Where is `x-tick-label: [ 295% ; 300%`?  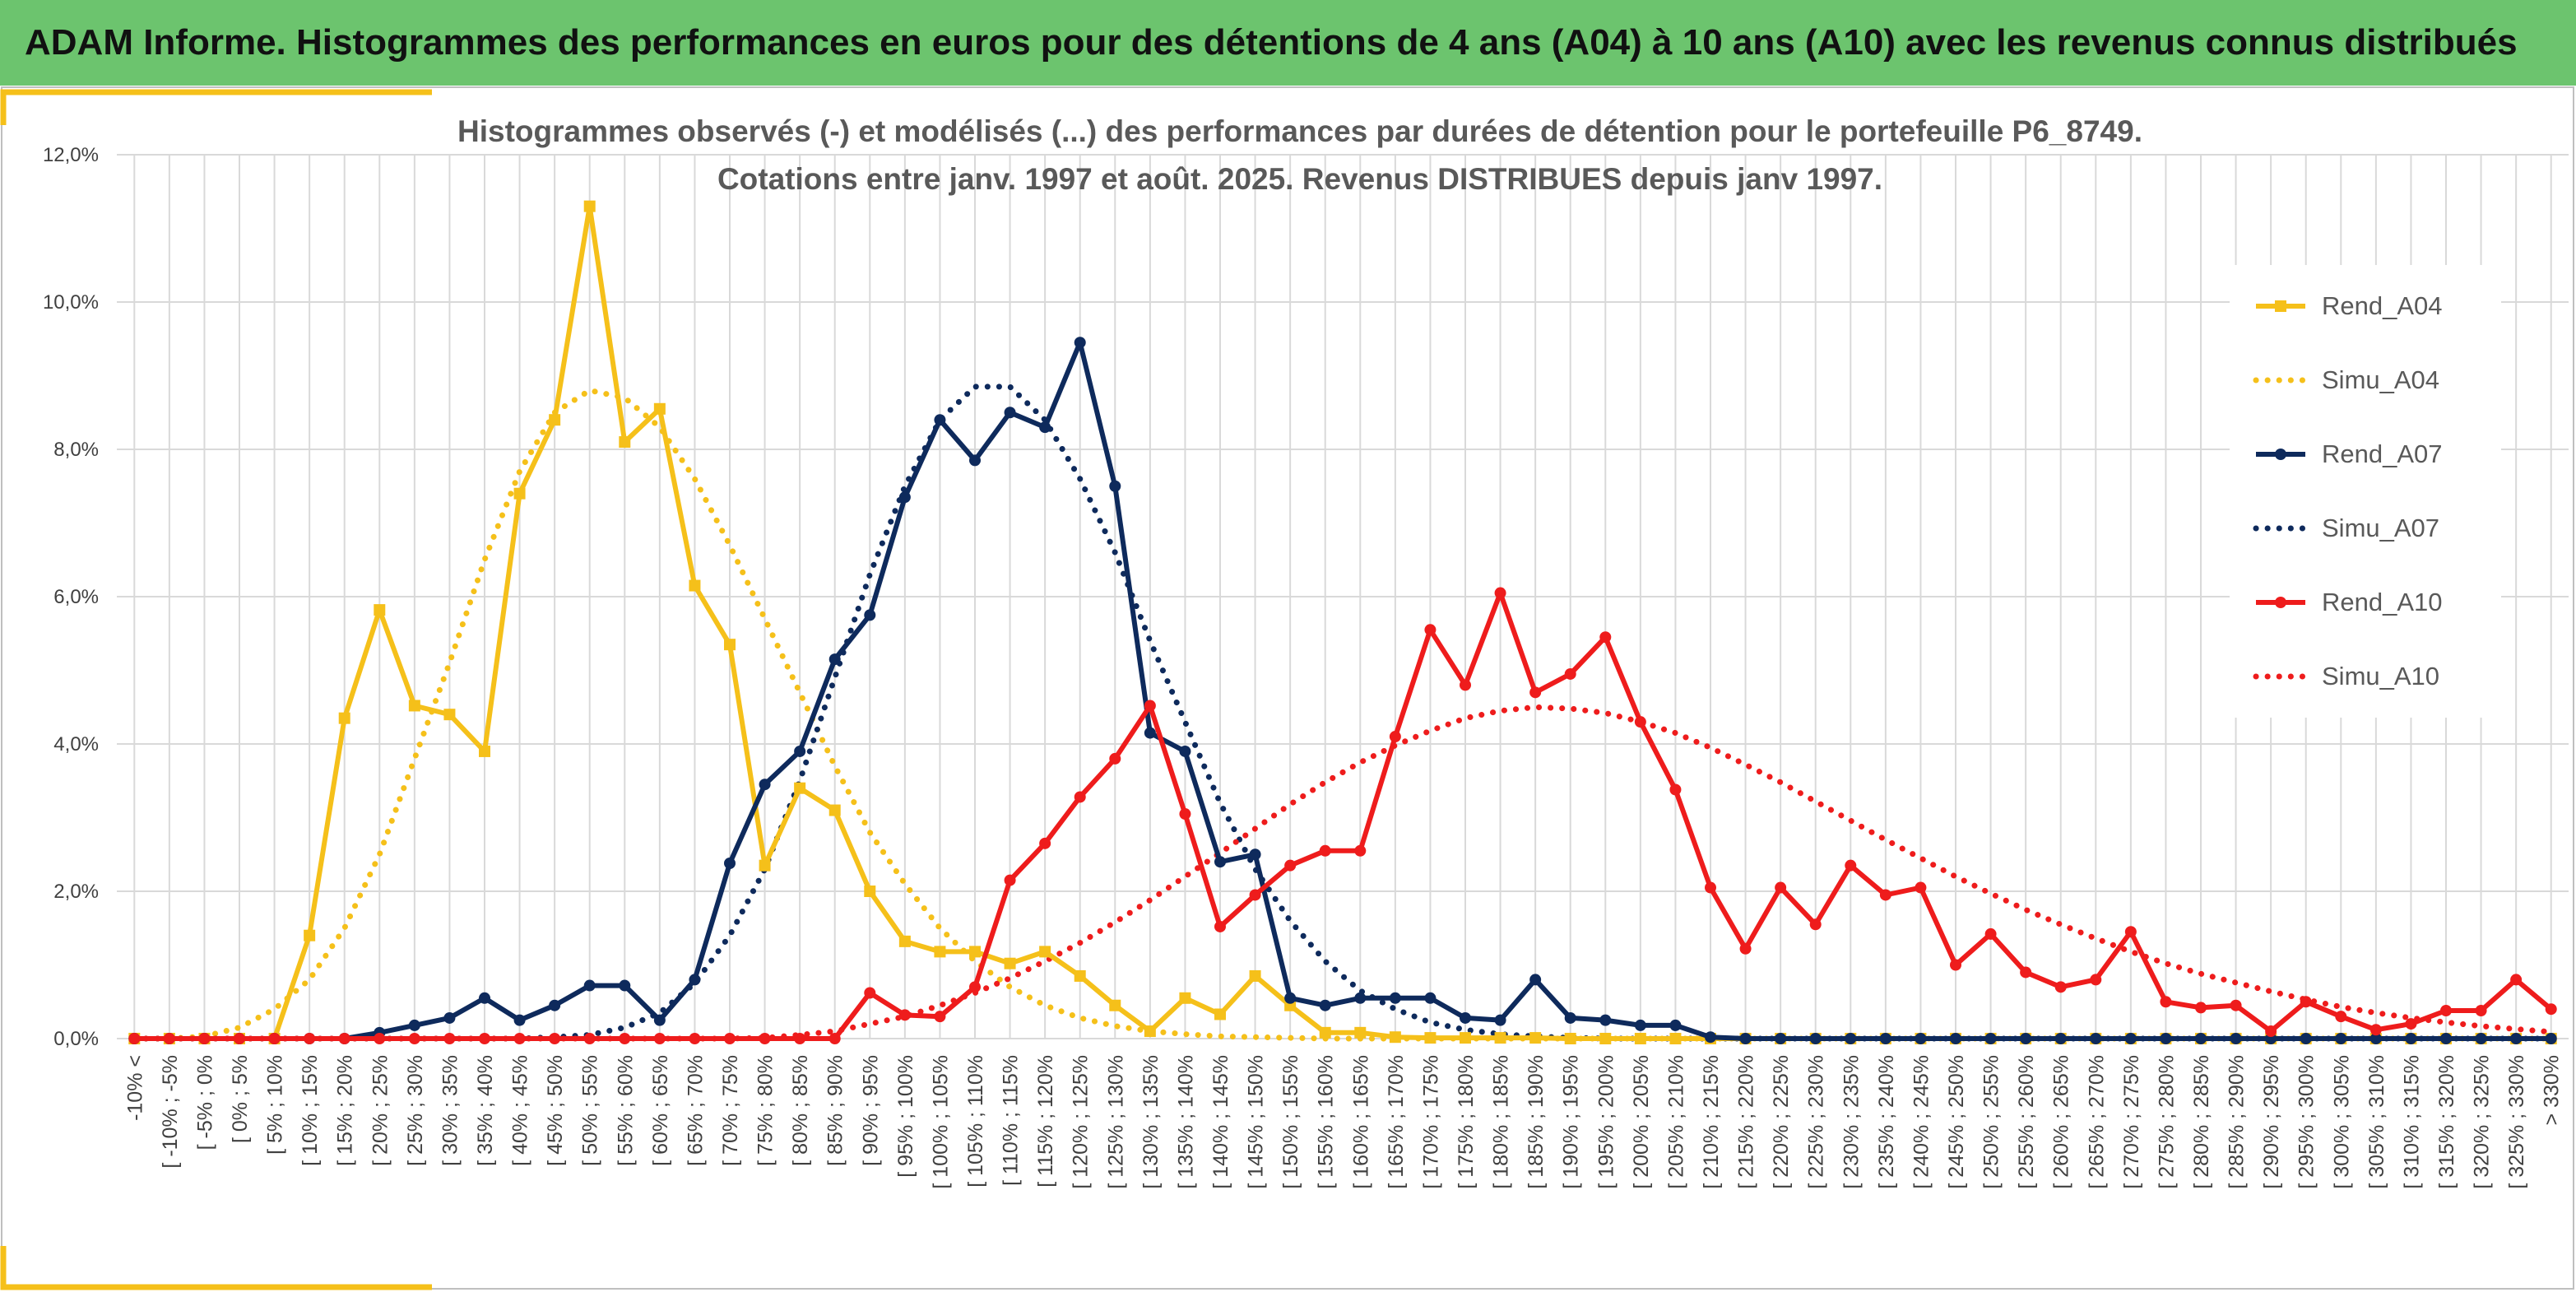
x-tick-label: [ 295% ; 300% is located at coordinates (2307, 1122).